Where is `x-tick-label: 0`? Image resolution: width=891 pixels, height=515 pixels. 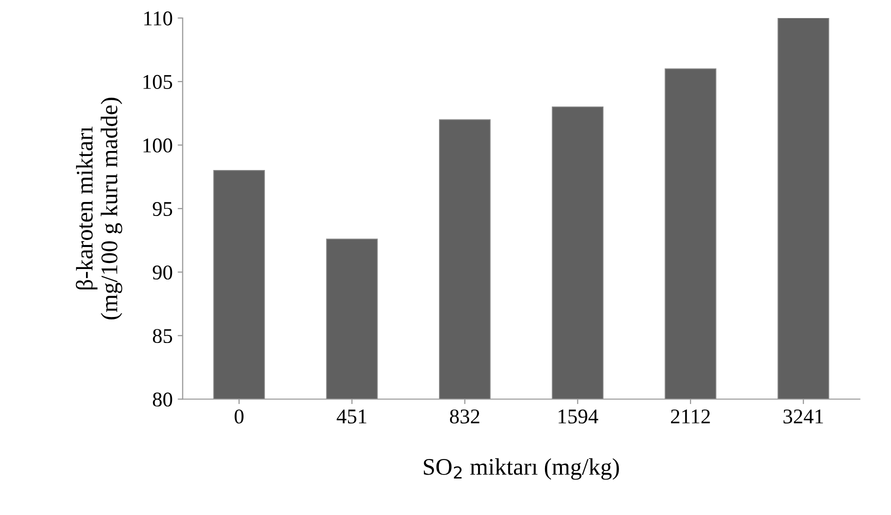 x-tick-label: 0 is located at coordinates (239, 416).